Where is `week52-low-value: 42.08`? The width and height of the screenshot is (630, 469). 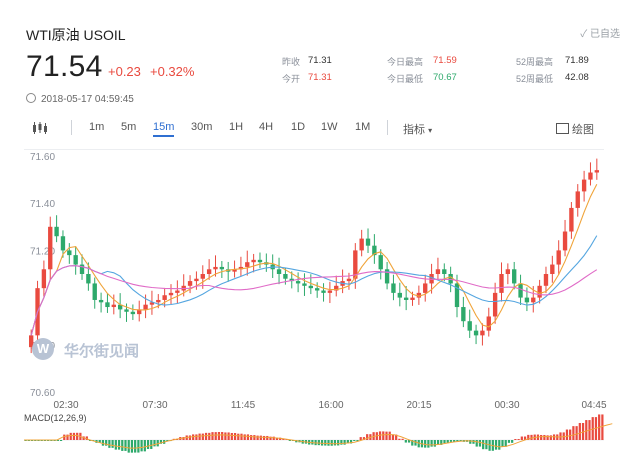
week52-low-value: 42.08 is located at coordinates (577, 77).